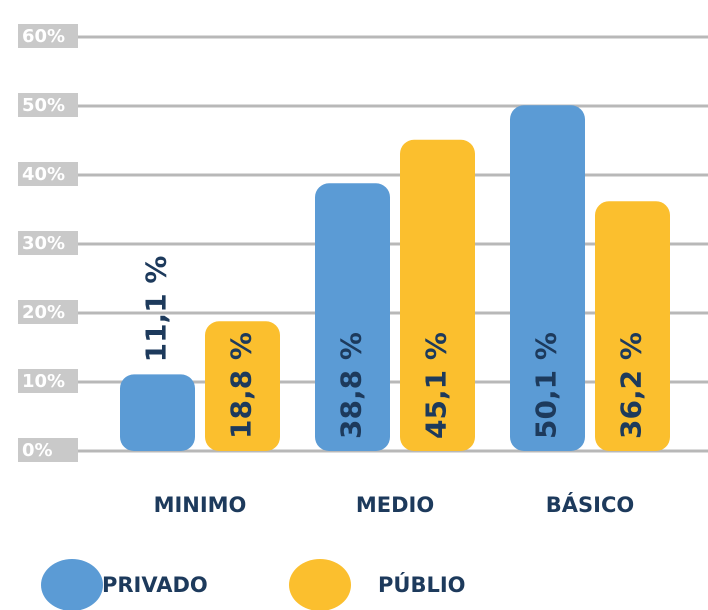 Image resolution: width=708 pixels, height=610 pixels. I want to click on y-tick-label: 0%, so click(37, 450).